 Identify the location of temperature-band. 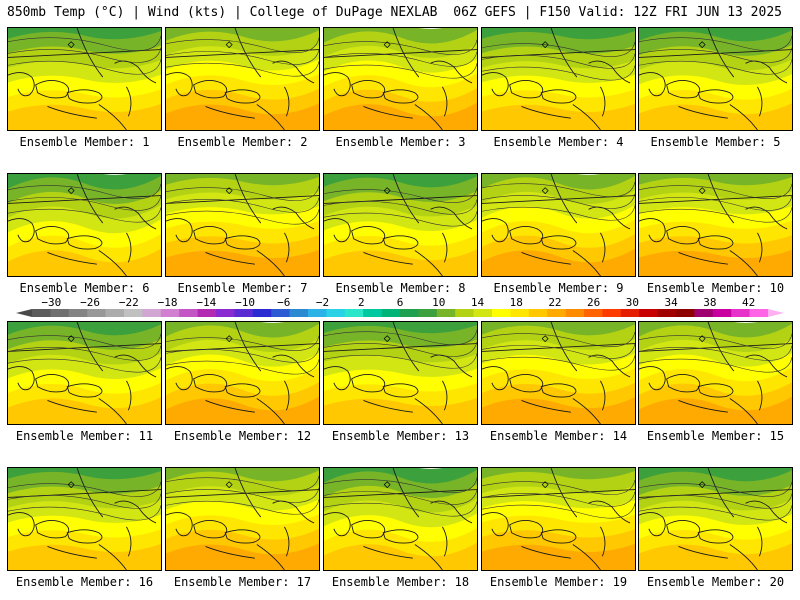
(400, 410).